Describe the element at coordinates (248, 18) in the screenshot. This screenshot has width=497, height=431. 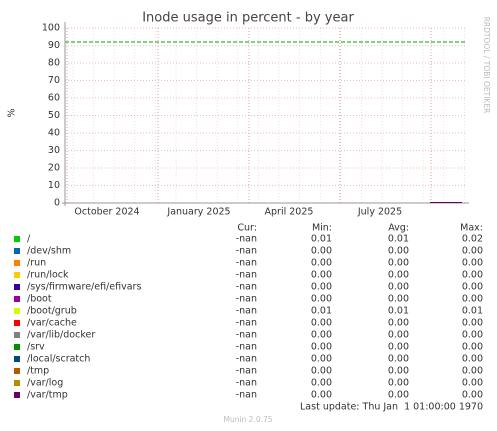
I see `chart-title: Inode usage in percent - by year` at that location.